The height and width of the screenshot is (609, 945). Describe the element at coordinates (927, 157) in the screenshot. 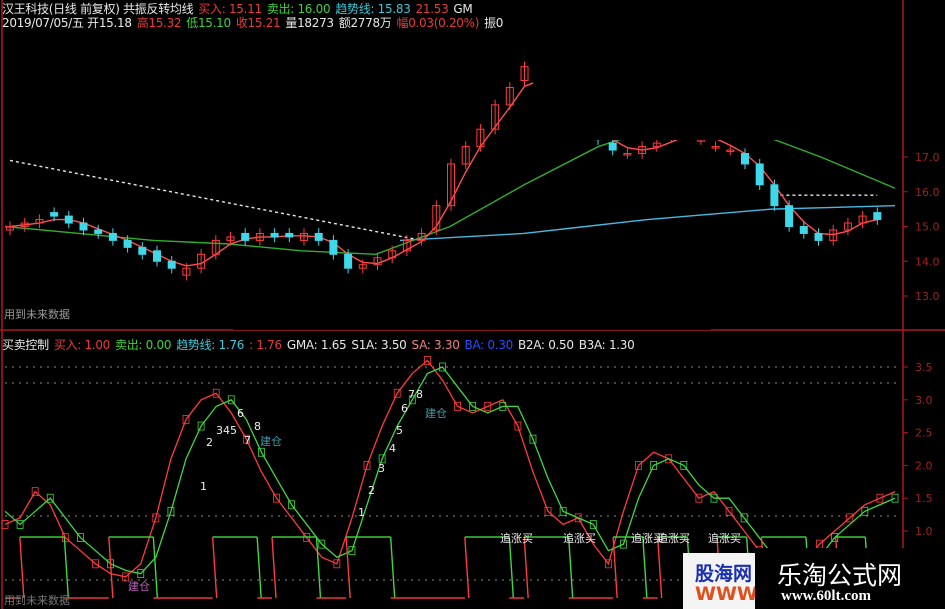

I see `y-tick-label: 17.0` at that location.